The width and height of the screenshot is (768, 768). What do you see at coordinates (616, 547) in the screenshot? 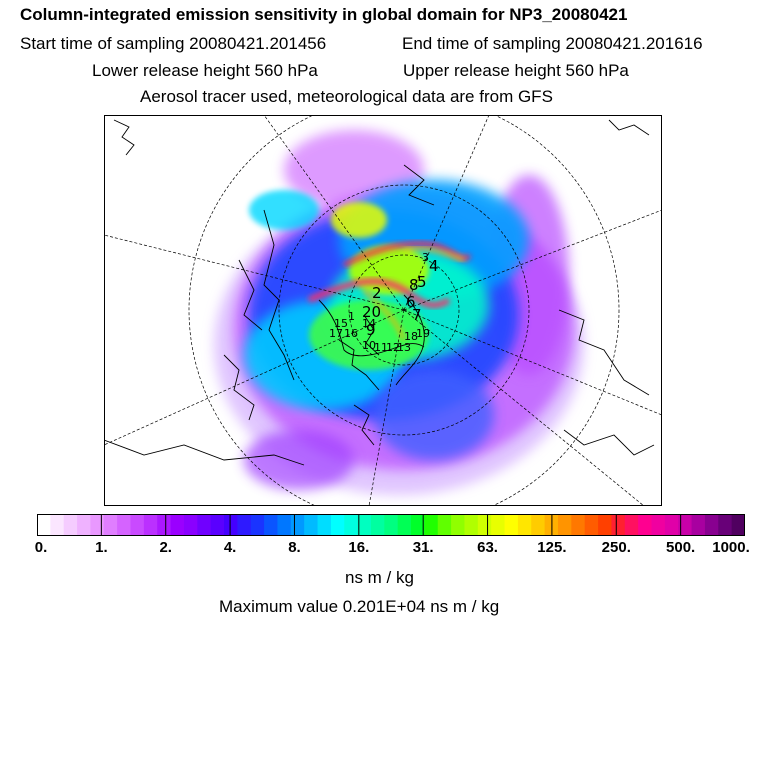
I see `colorbar-tick-label: 250.` at bounding box center [616, 547].